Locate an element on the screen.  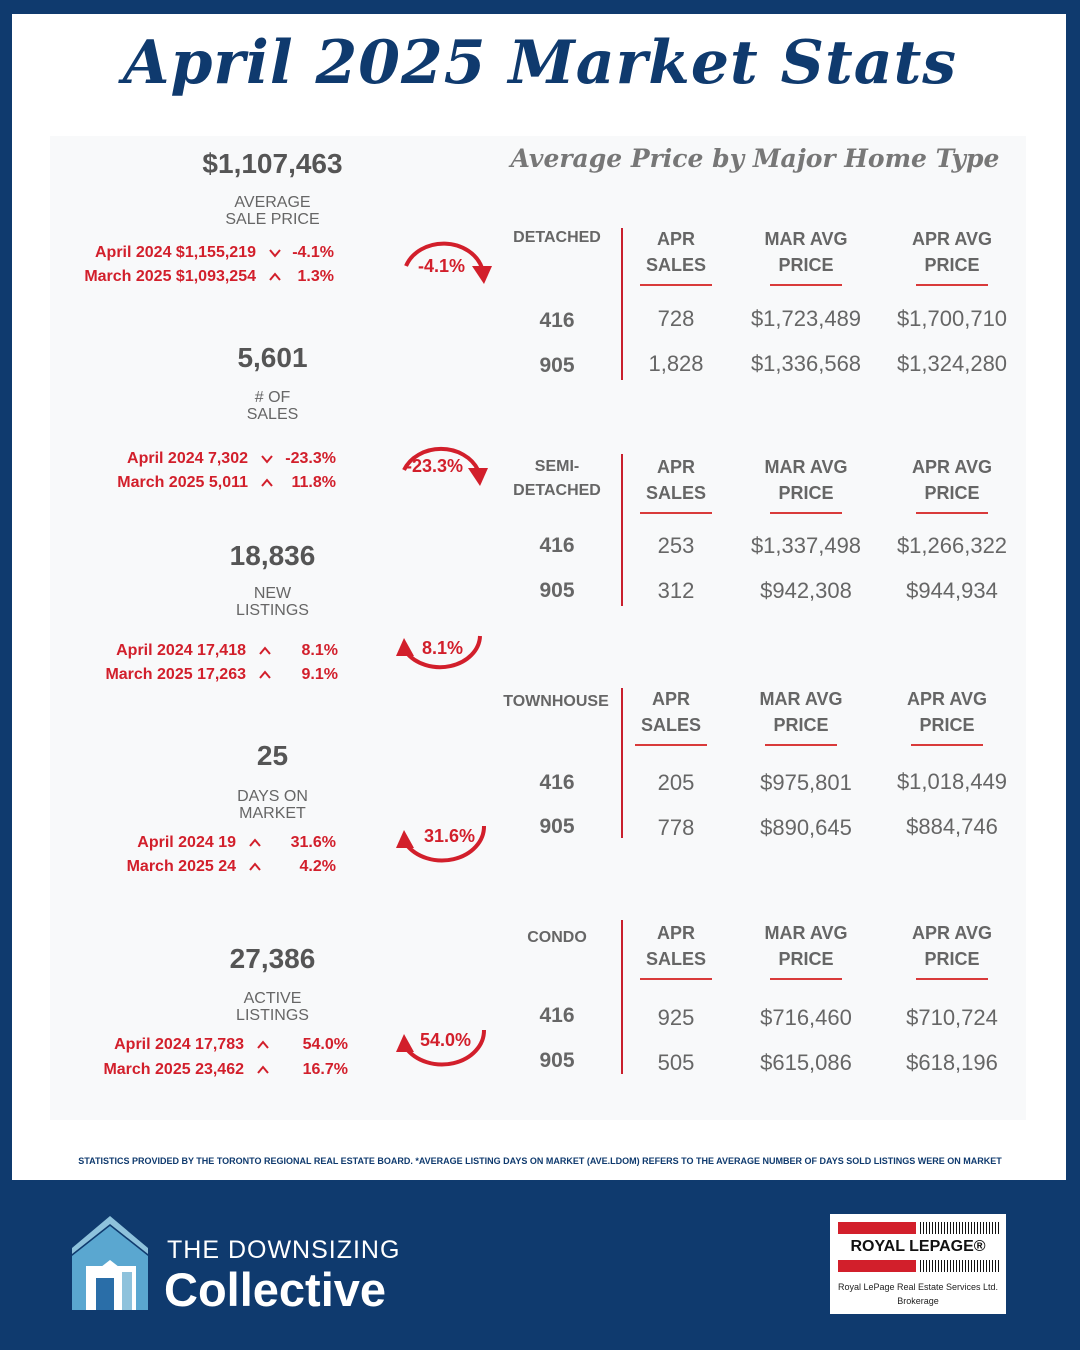
house-logo-icon is located at coordinates (110, 1263).